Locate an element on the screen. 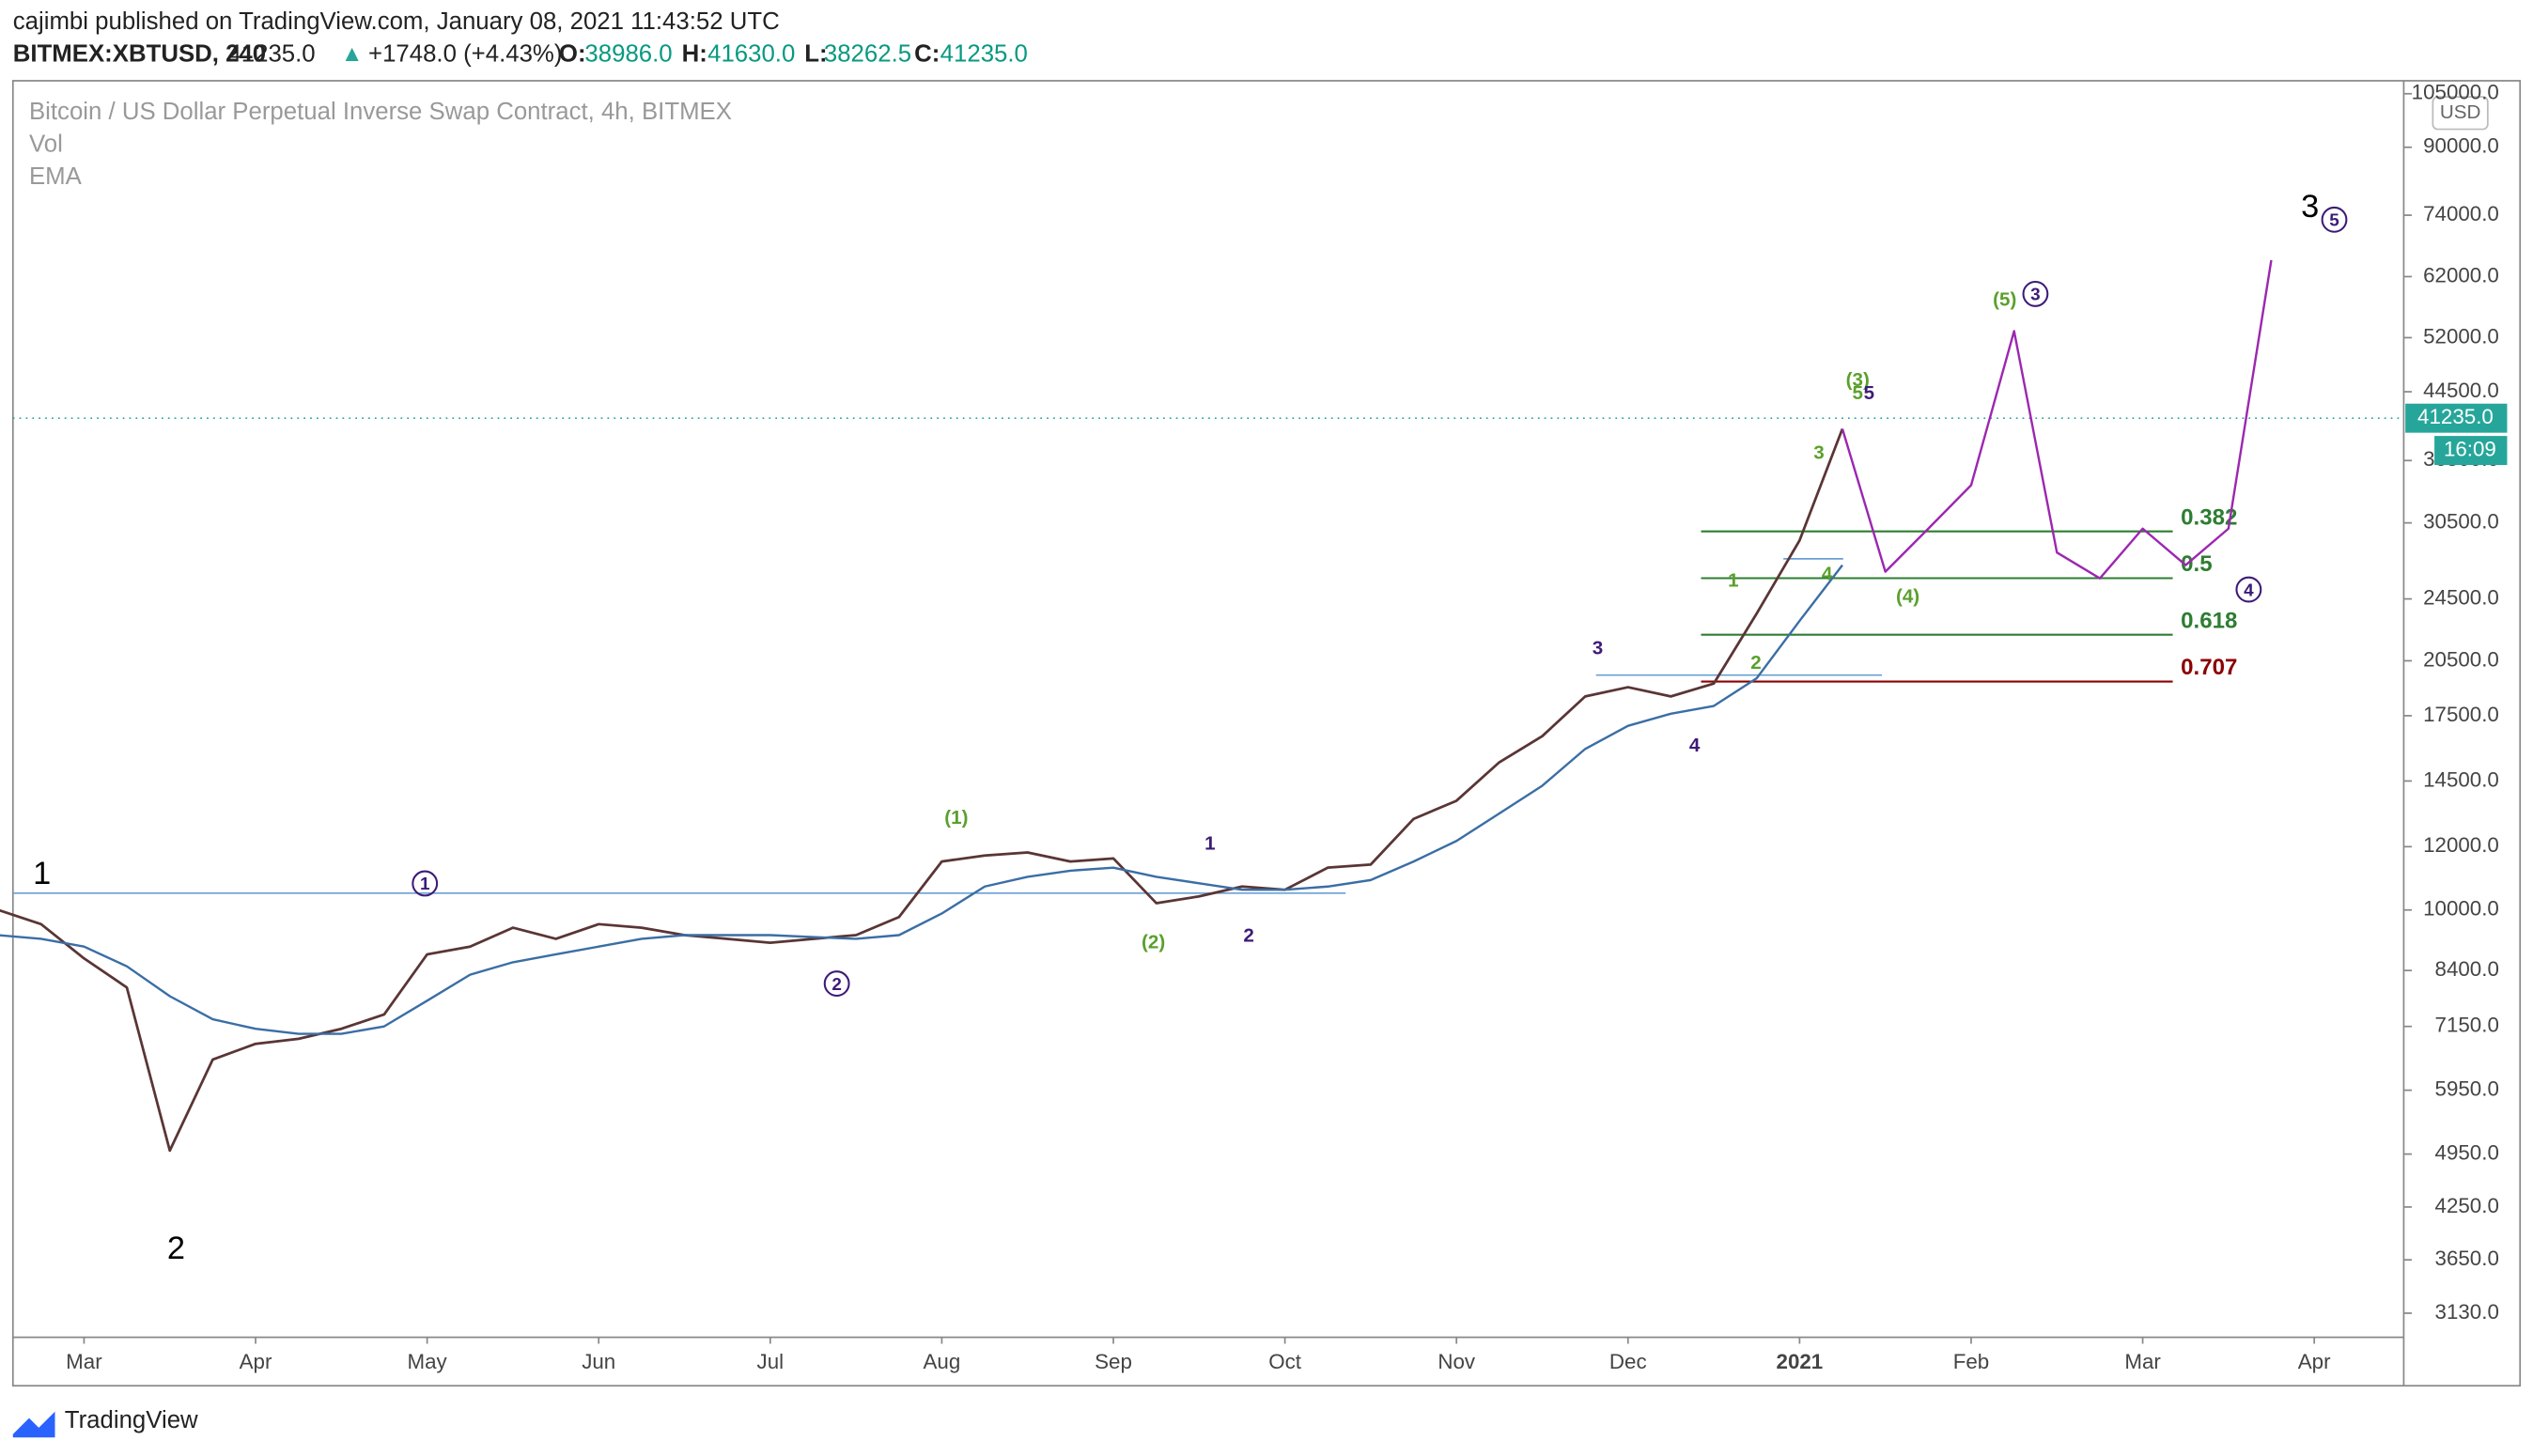 Image resolution: width=2533 pixels, height=1456 pixels. ohlc-label: L: is located at coordinates (815, 53).